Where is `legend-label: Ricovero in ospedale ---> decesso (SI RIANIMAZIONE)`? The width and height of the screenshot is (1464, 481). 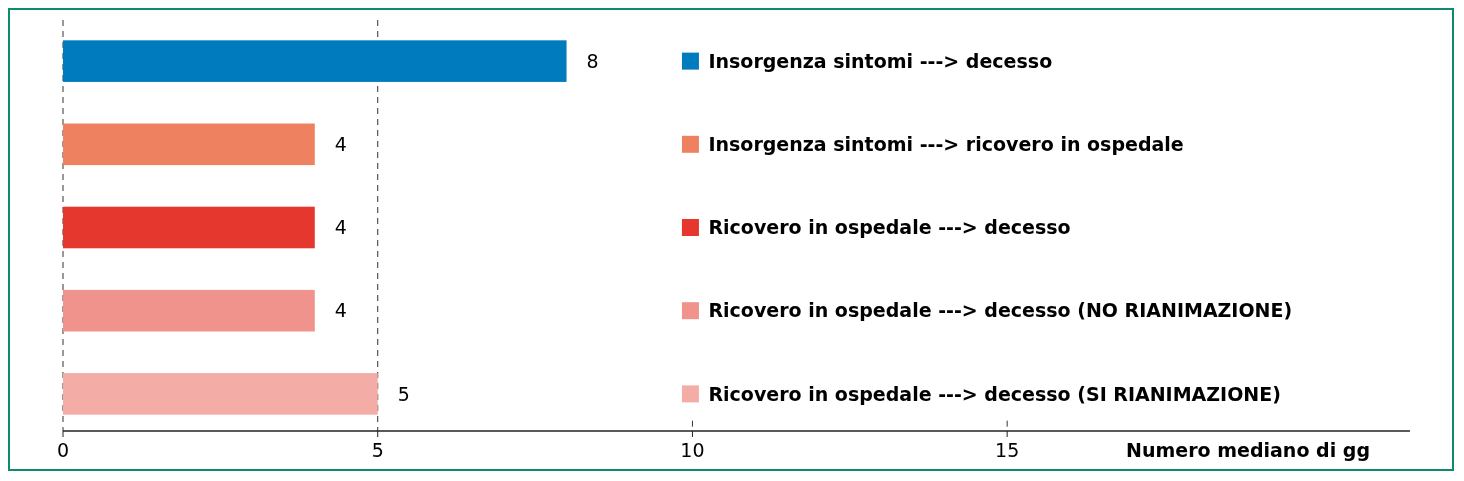 legend-label: Ricovero in ospedale ---> decesso (SI RIANIMAZIONE) is located at coordinates (994, 393).